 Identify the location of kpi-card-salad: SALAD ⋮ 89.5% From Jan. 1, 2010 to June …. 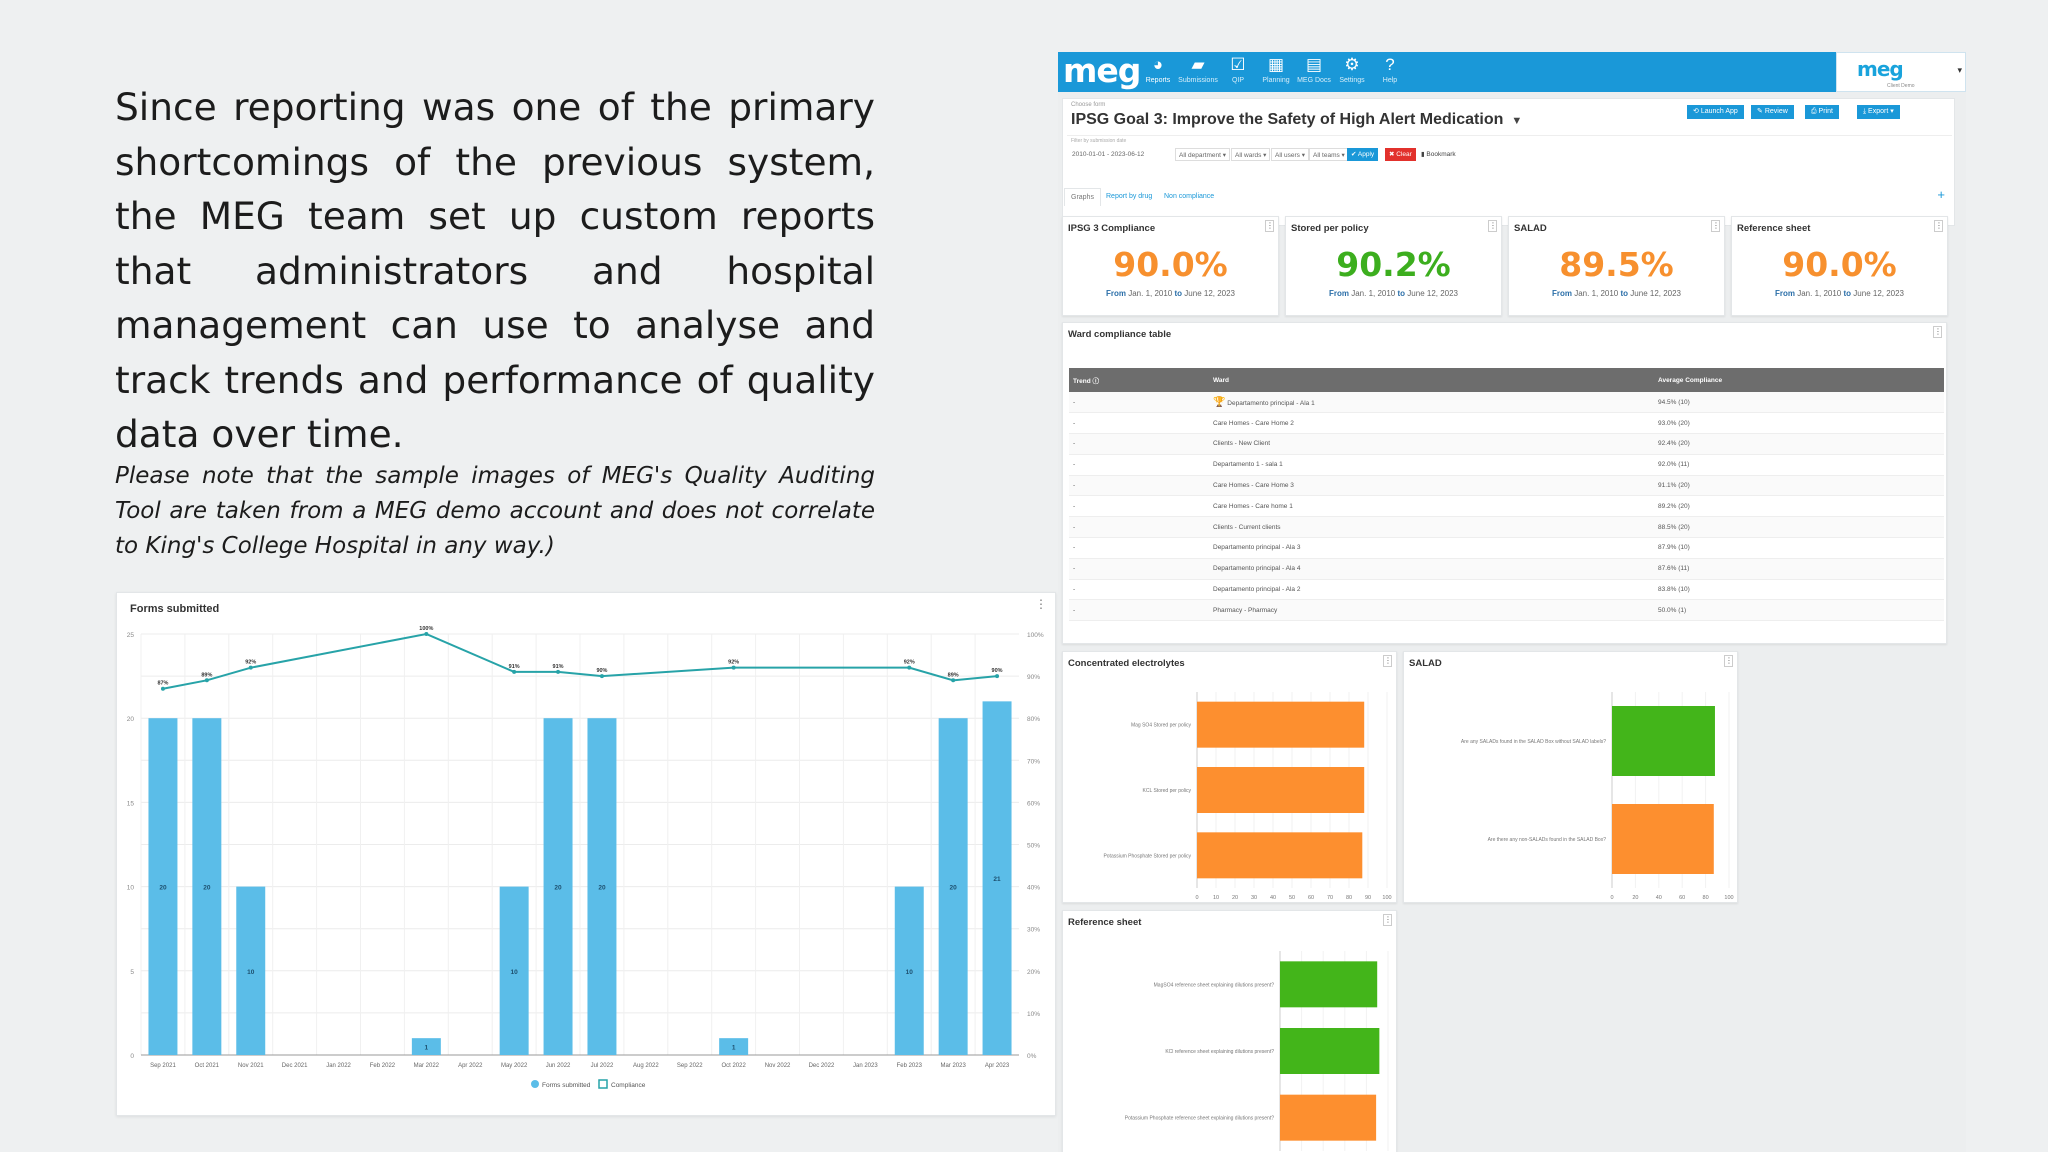
(1616, 266).